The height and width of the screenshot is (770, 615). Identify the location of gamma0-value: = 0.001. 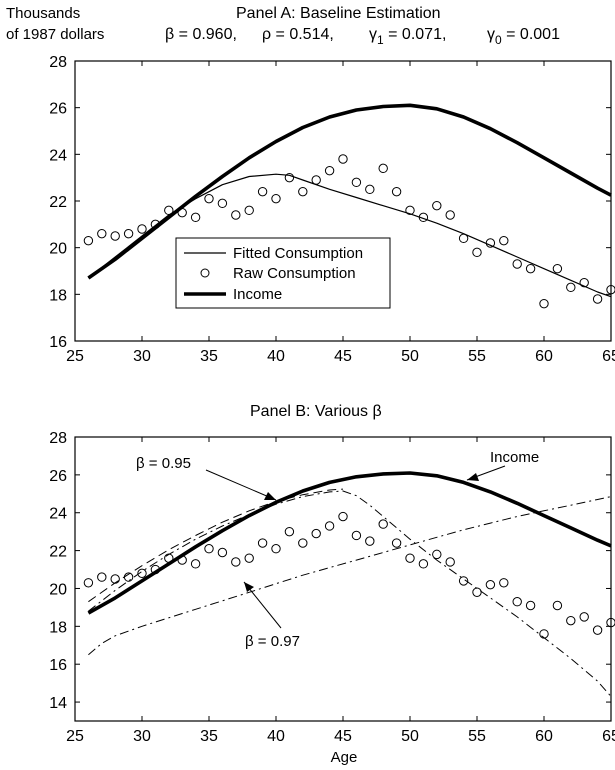
(531, 34).